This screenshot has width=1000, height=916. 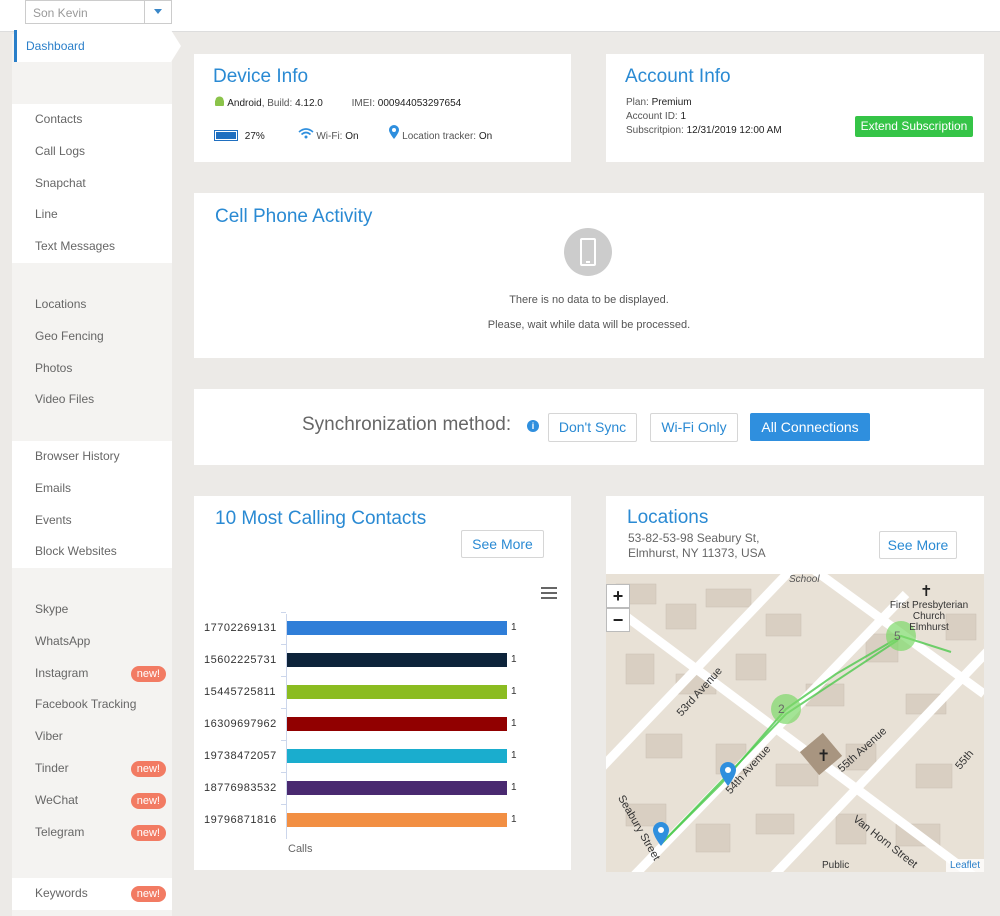 I want to click on sidebar-item-label: Browser History, so click(x=77, y=456).